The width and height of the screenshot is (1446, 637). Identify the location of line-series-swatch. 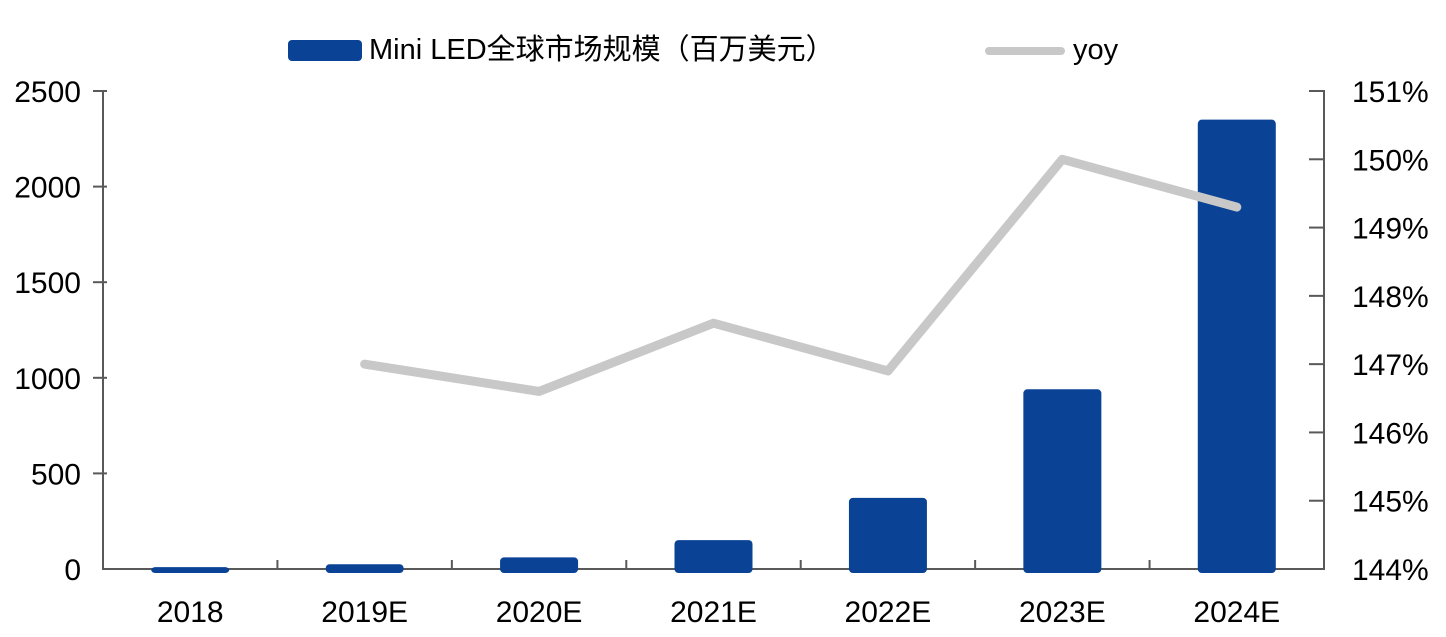
(1025, 50).